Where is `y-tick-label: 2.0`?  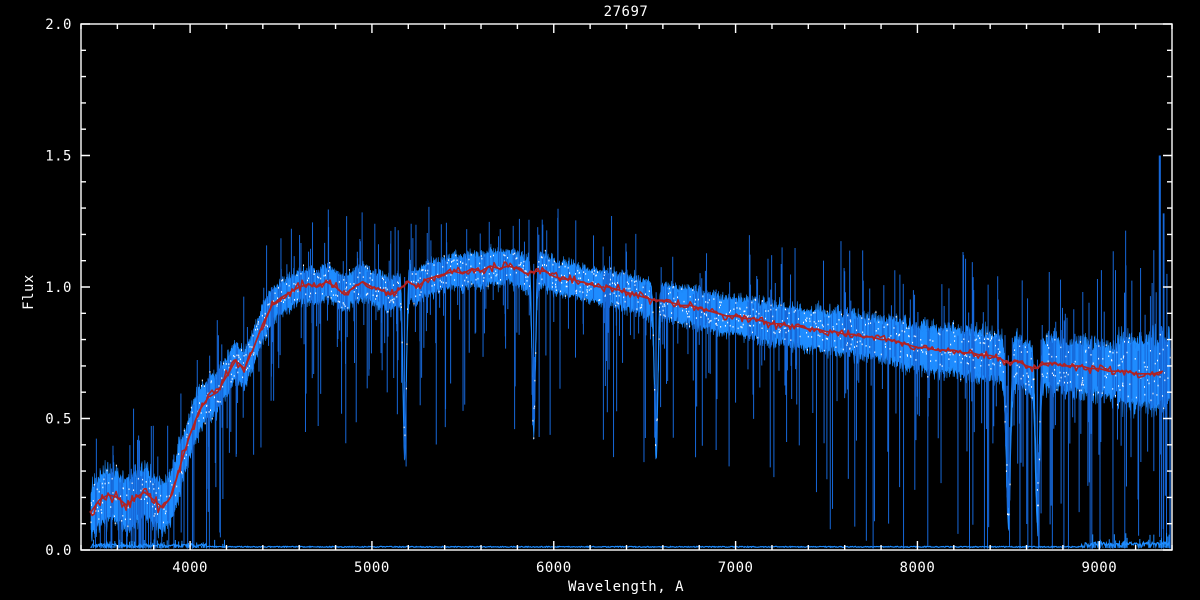 y-tick-label: 2.0 is located at coordinates (58, 25).